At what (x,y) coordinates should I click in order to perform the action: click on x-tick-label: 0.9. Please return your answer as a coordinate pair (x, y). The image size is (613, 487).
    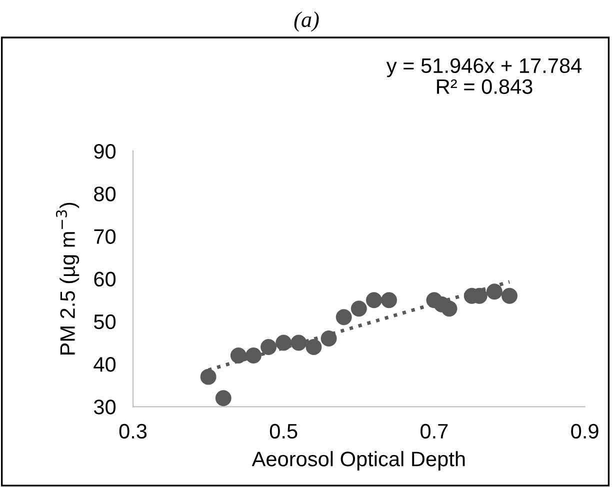
    Looking at the image, I should click on (584, 431).